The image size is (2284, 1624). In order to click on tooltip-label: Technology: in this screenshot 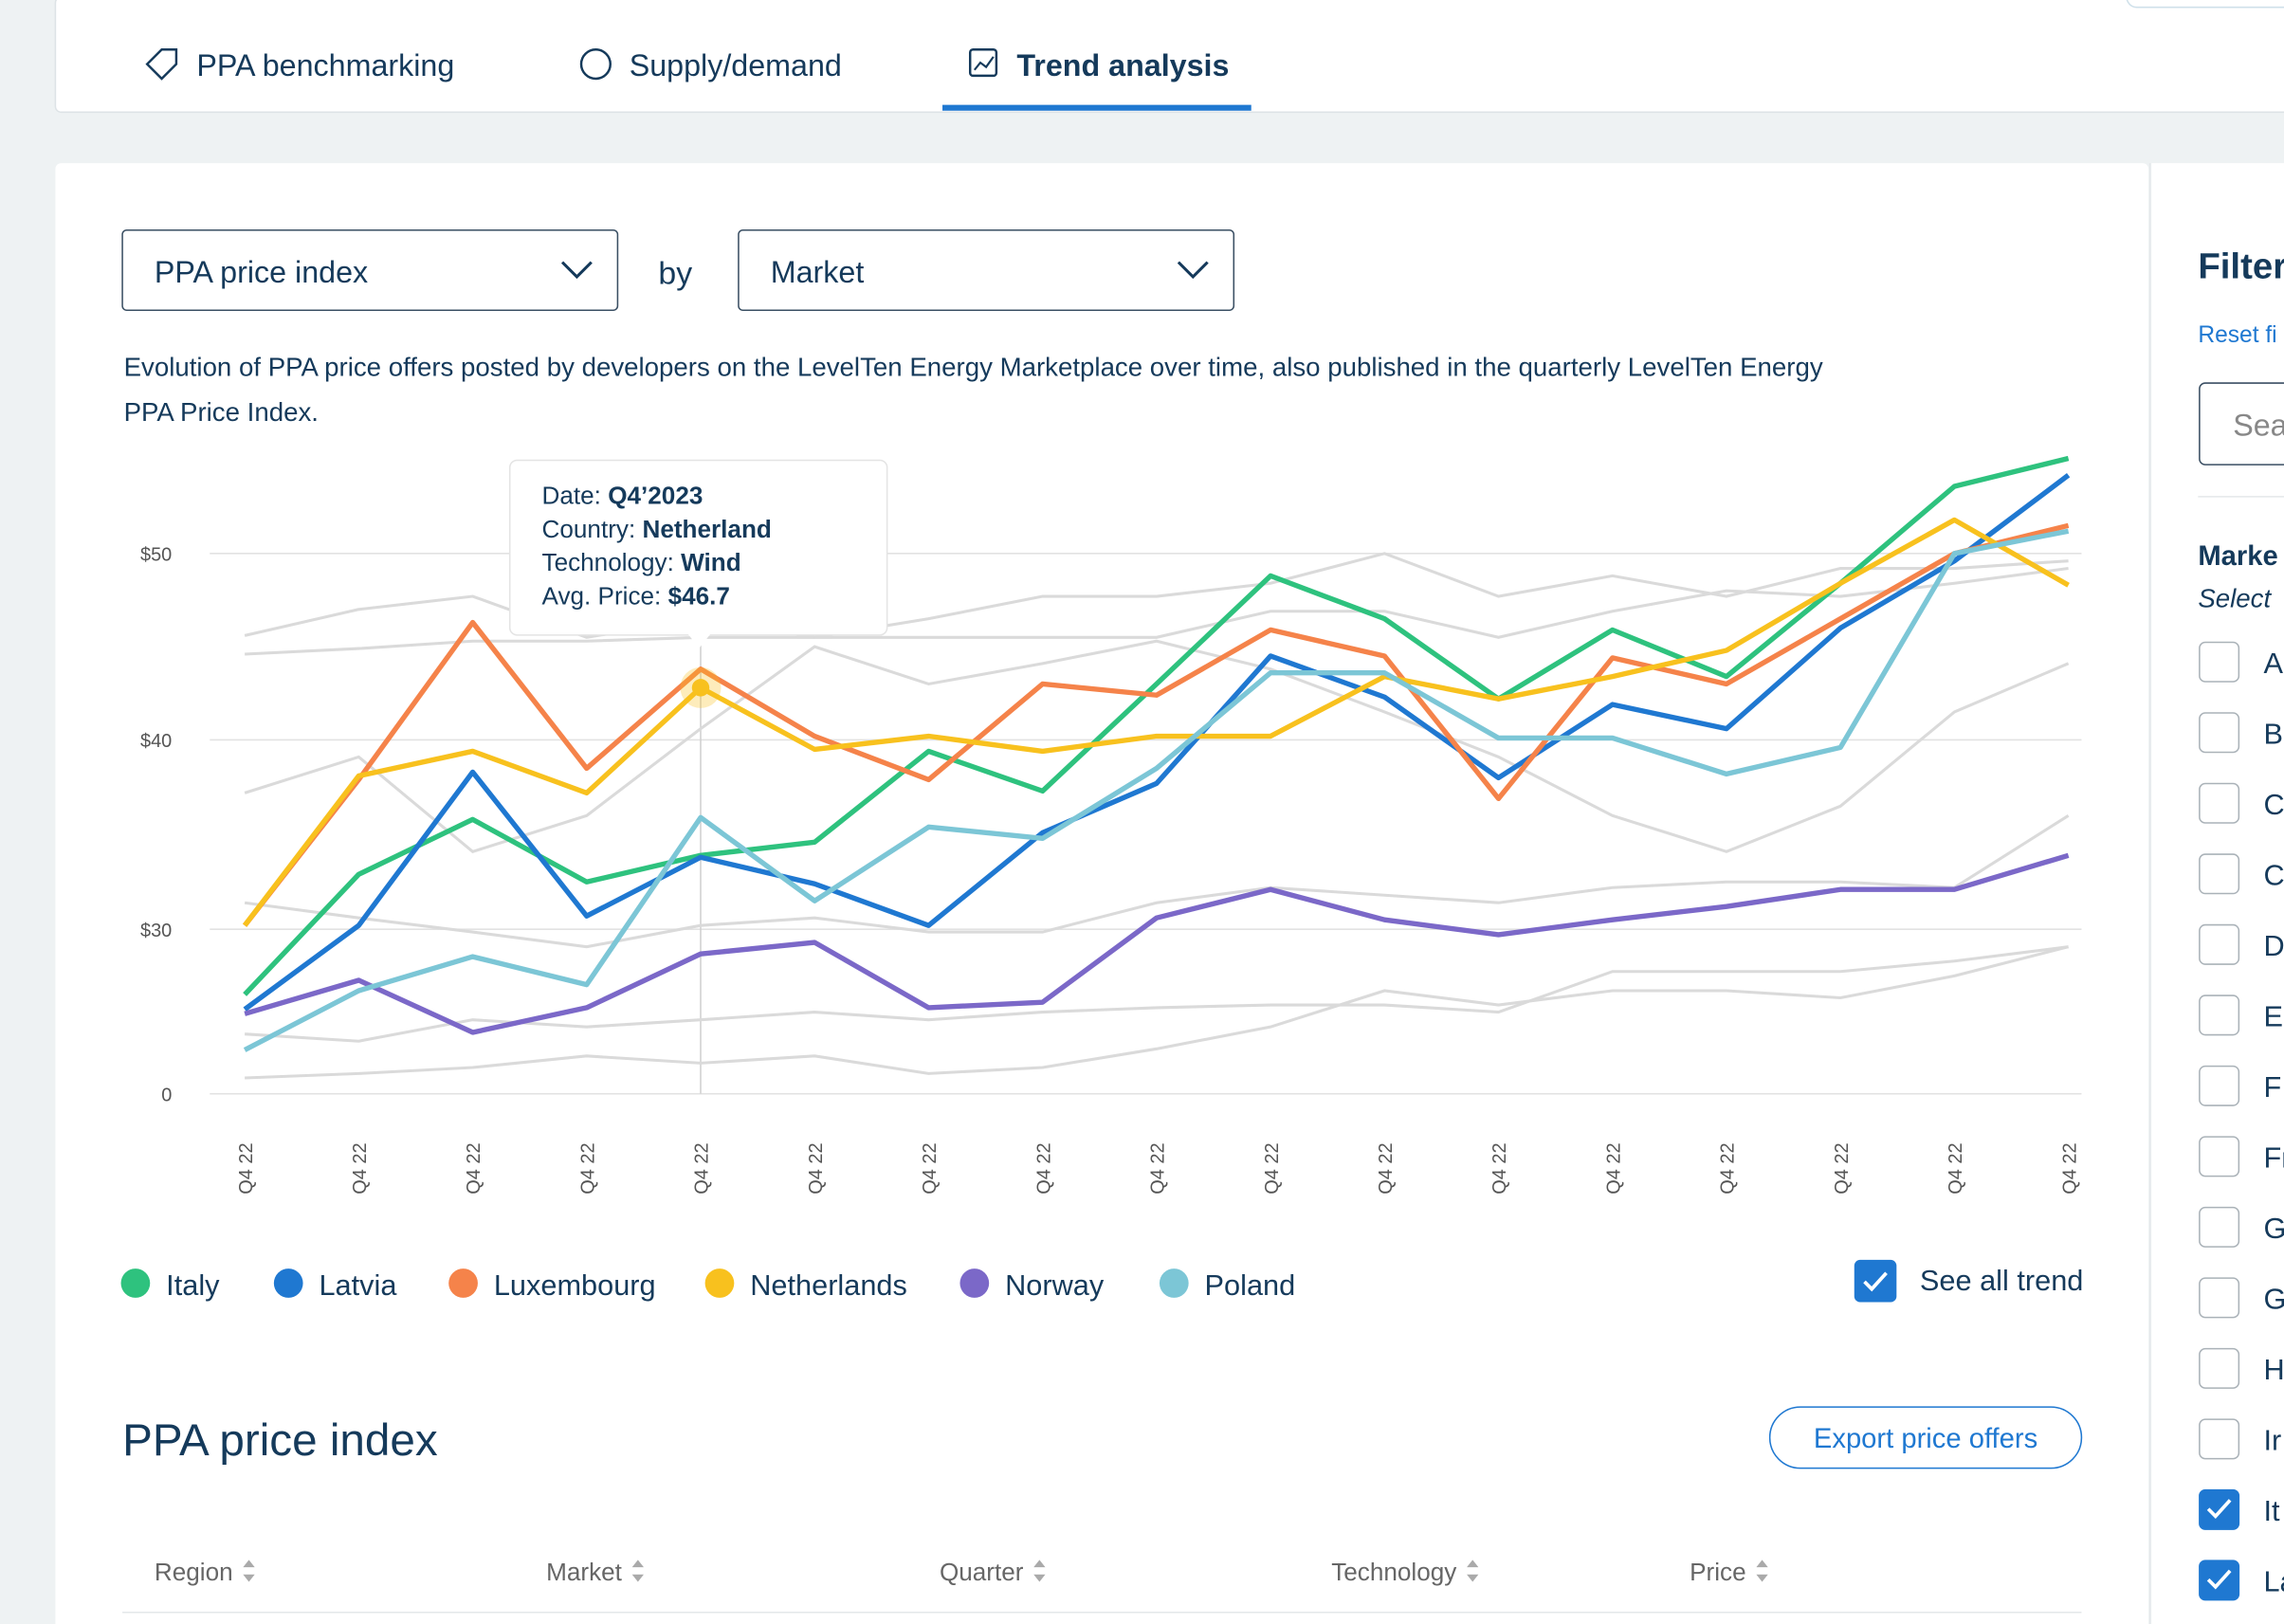, I will do `click(608, 562)`.